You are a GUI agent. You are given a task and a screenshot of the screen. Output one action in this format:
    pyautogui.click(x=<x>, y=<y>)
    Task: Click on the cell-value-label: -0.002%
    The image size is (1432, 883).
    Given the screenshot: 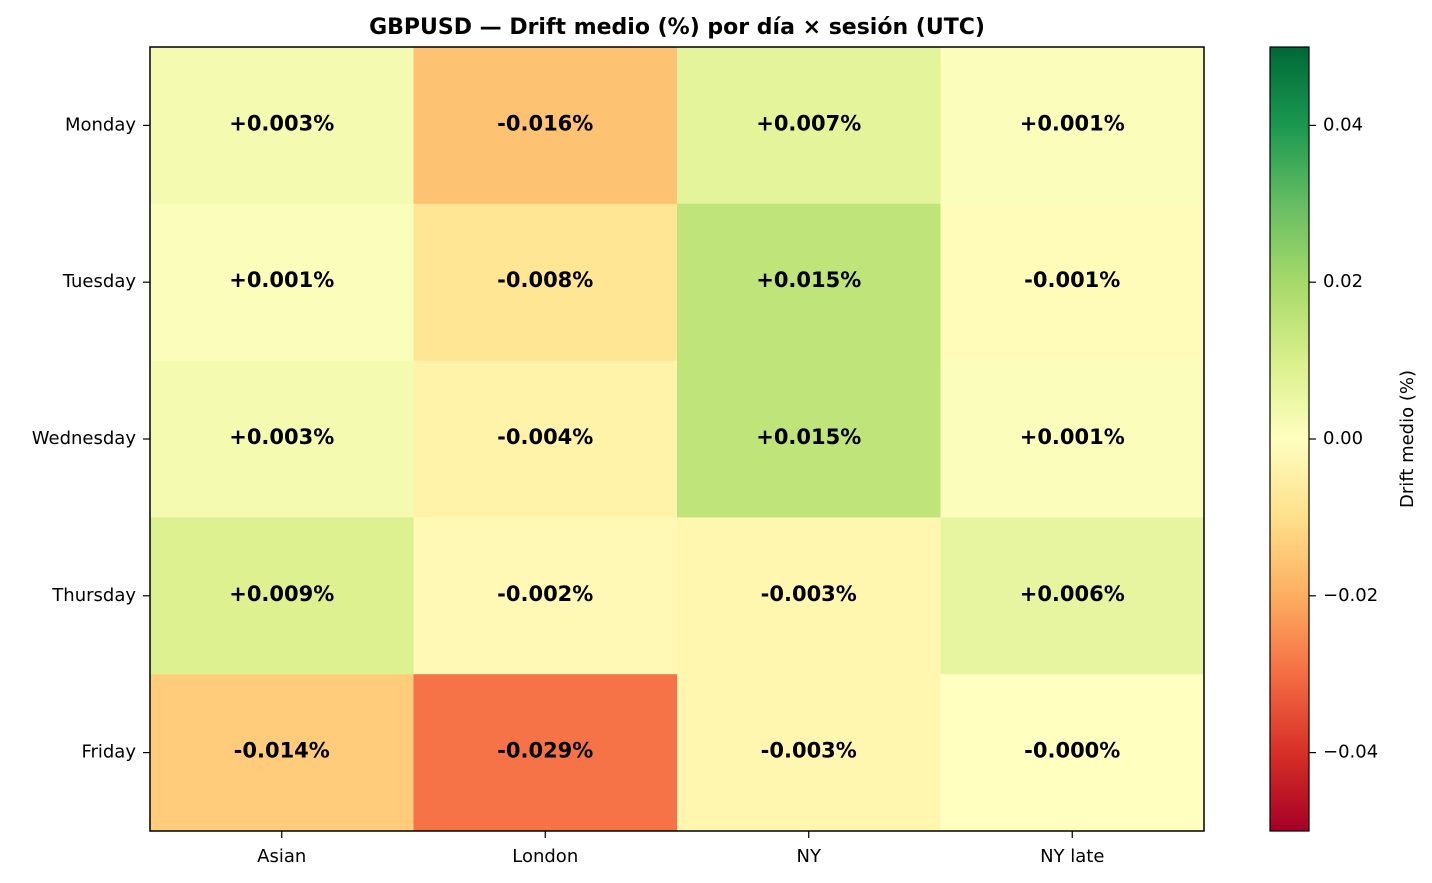 What is the action you would take?
    pyautogui.click(x=545, y=594)
    